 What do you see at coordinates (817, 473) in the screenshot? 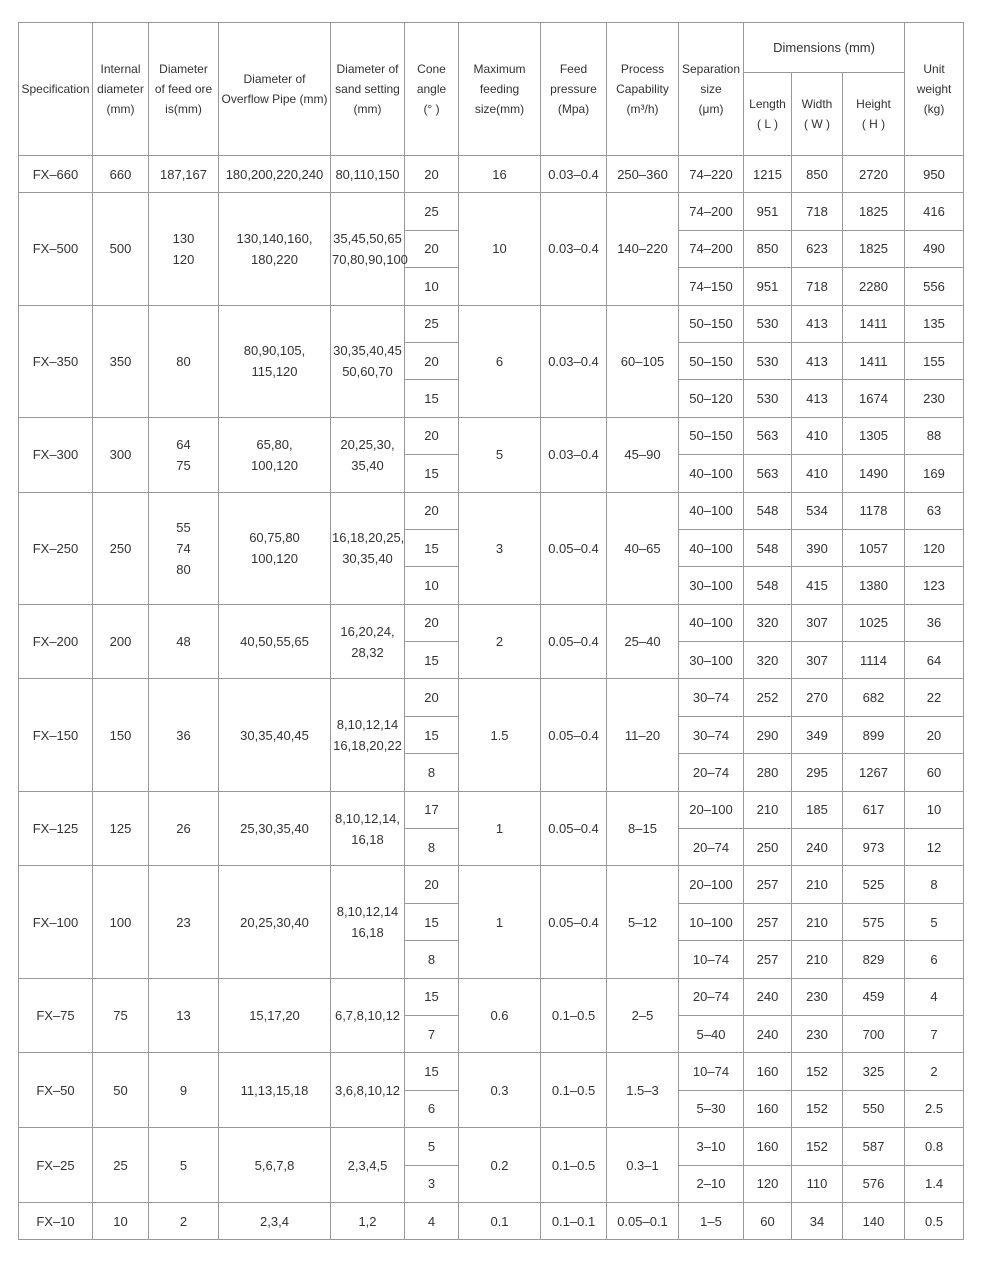
I see `cell-width: 410` at bounding box center [817, 473].